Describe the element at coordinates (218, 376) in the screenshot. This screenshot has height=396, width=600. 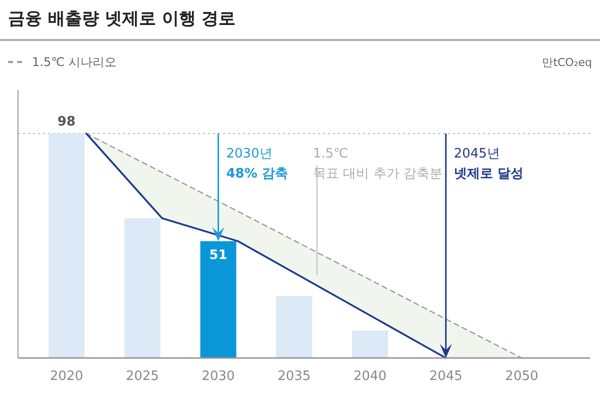
I see `x-tick-label: 2030` at that location.